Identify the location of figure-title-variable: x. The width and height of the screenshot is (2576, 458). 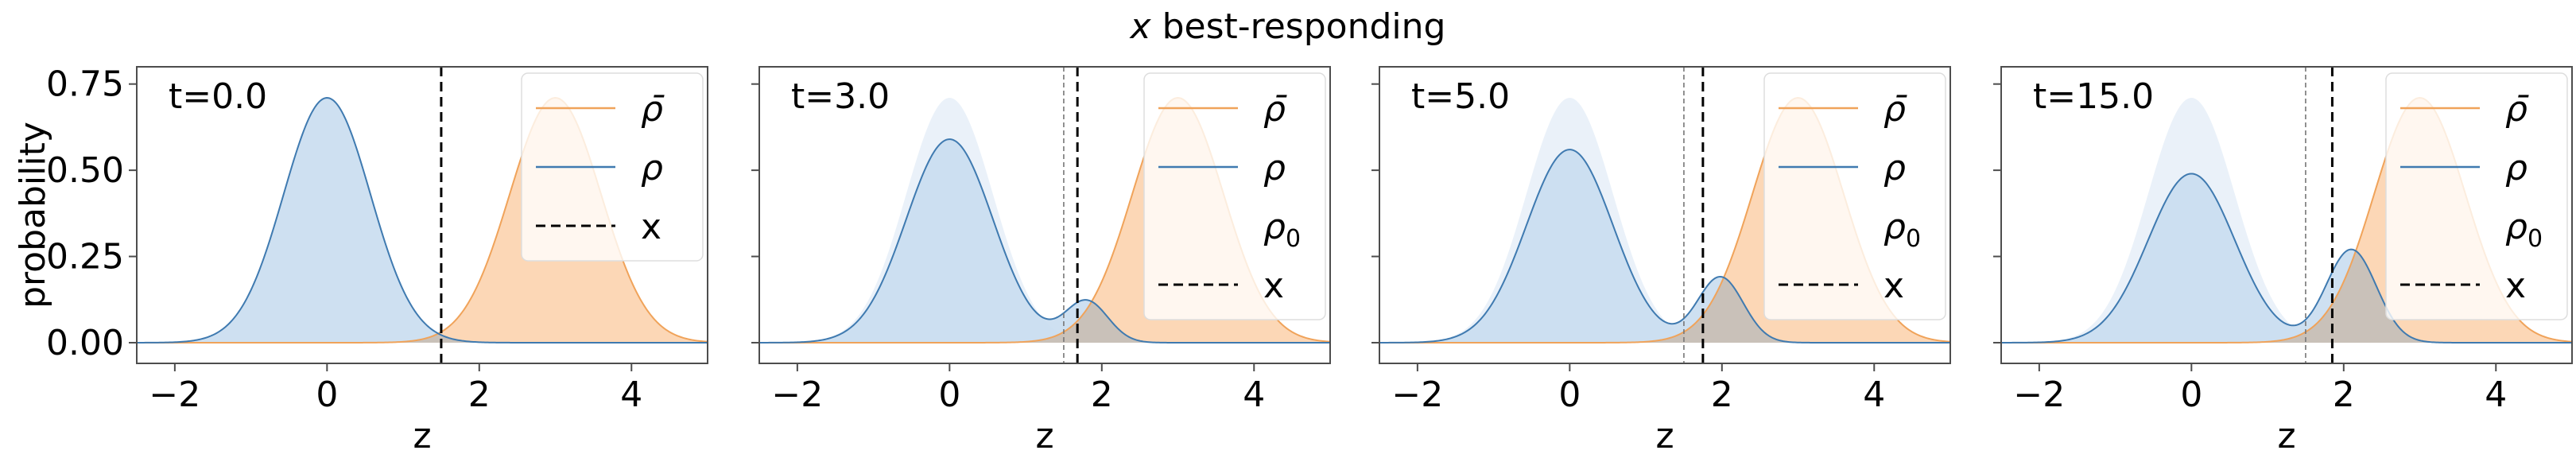
(1140, 26).